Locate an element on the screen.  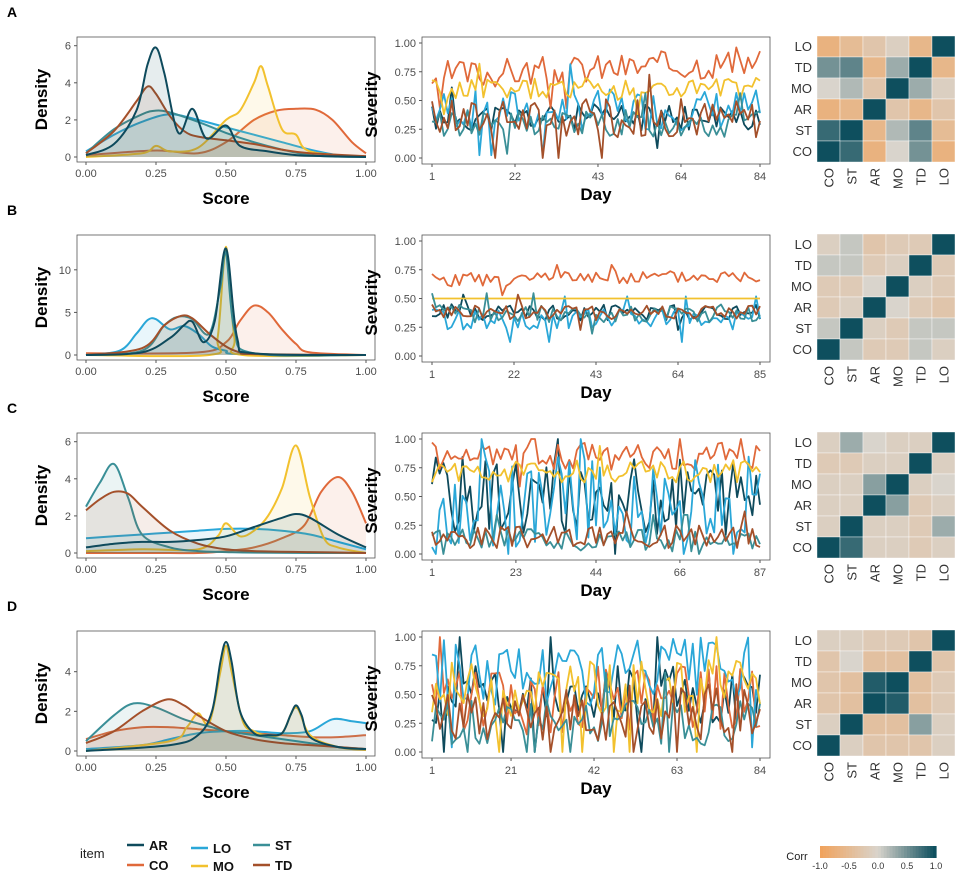
y-axis-label: Severity is located at coordinates (371, 698).